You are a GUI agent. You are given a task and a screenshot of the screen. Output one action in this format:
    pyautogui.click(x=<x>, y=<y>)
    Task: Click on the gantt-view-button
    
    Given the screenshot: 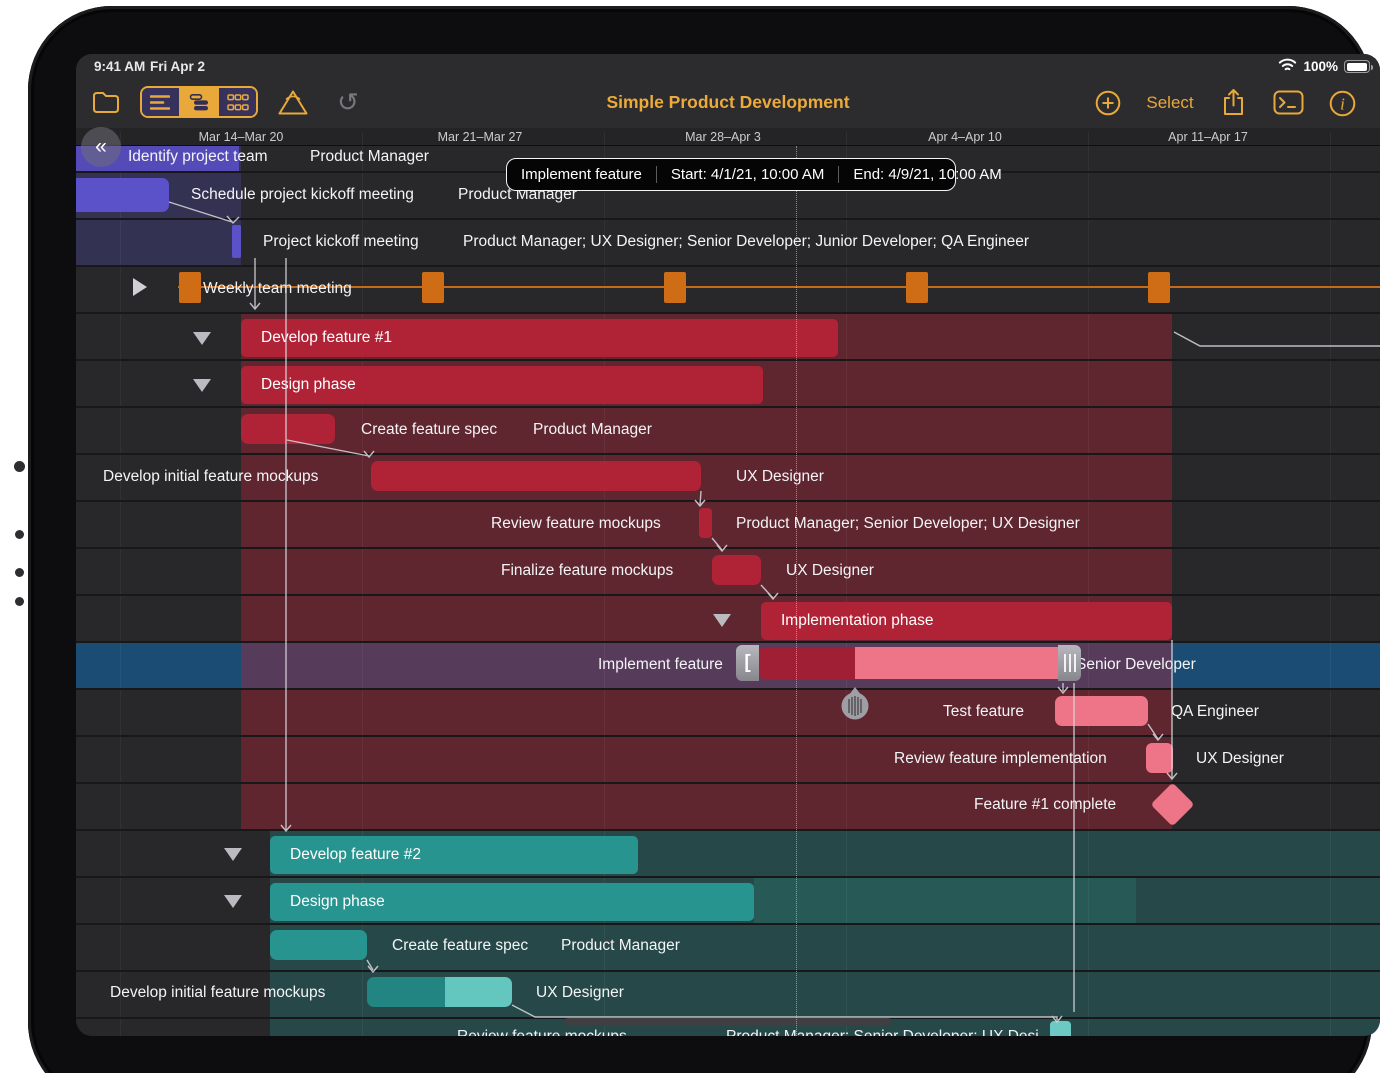 What is the action you would take?
    pyautogui.click(x=198, y=102)
    